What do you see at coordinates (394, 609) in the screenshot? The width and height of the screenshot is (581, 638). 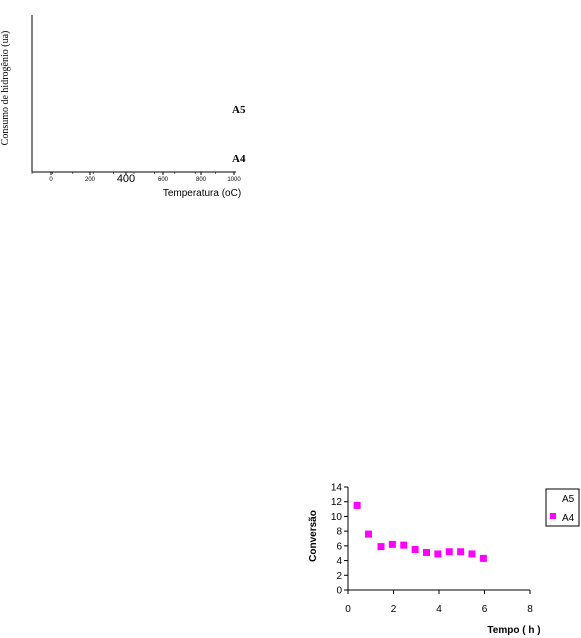 I see `conversion-x-tick-label: 2` at bounding box center [394, 609].